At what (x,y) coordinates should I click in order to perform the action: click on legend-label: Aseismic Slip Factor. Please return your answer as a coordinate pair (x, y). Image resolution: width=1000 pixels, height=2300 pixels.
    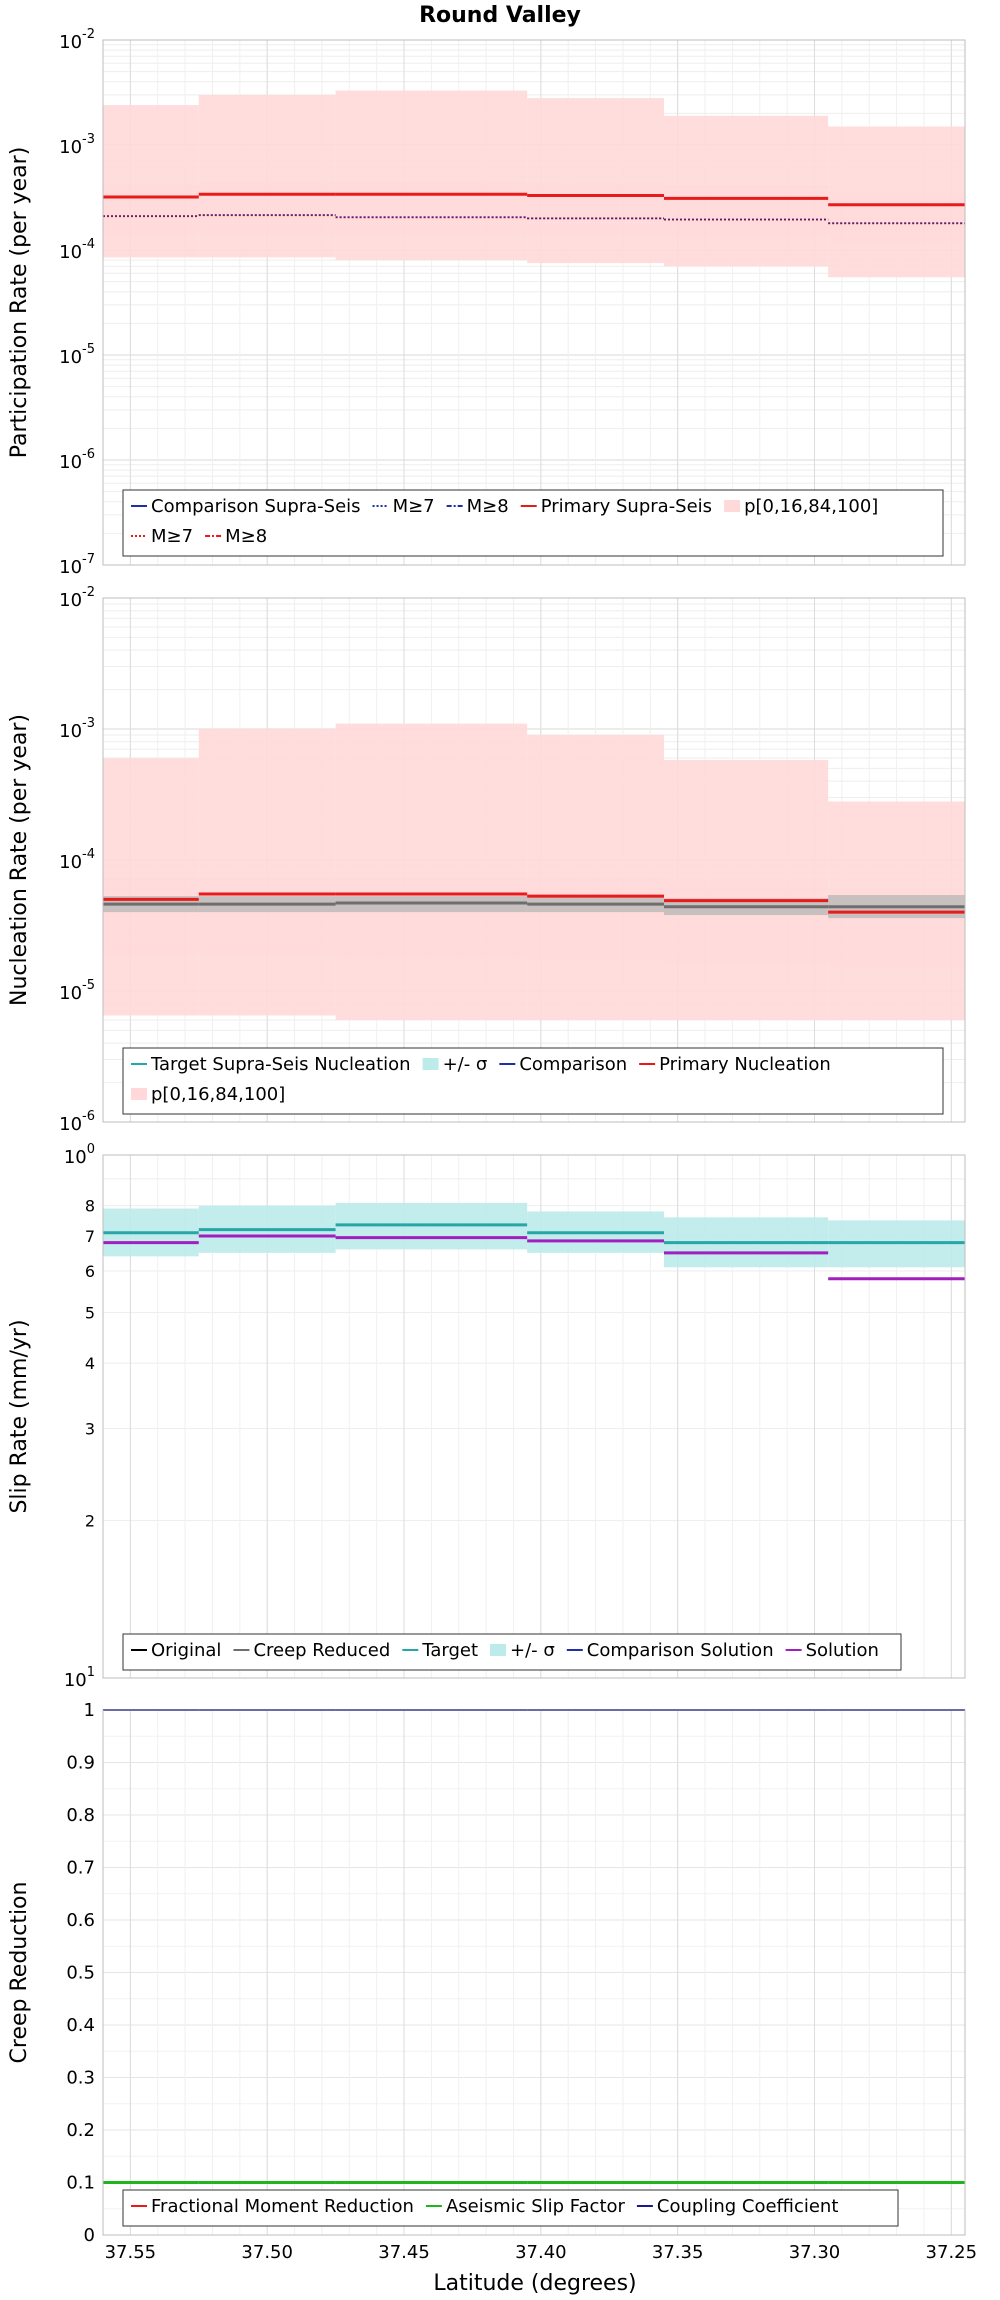
    Looking at the image, I should click on (536, 2206).